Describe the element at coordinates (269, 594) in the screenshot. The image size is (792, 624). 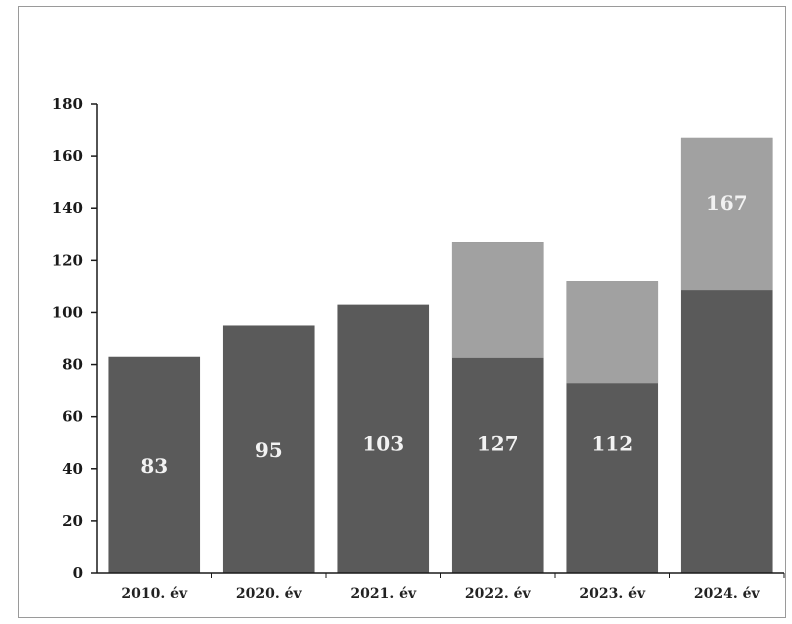
I see `x-category-label: 2020. év` at that location.